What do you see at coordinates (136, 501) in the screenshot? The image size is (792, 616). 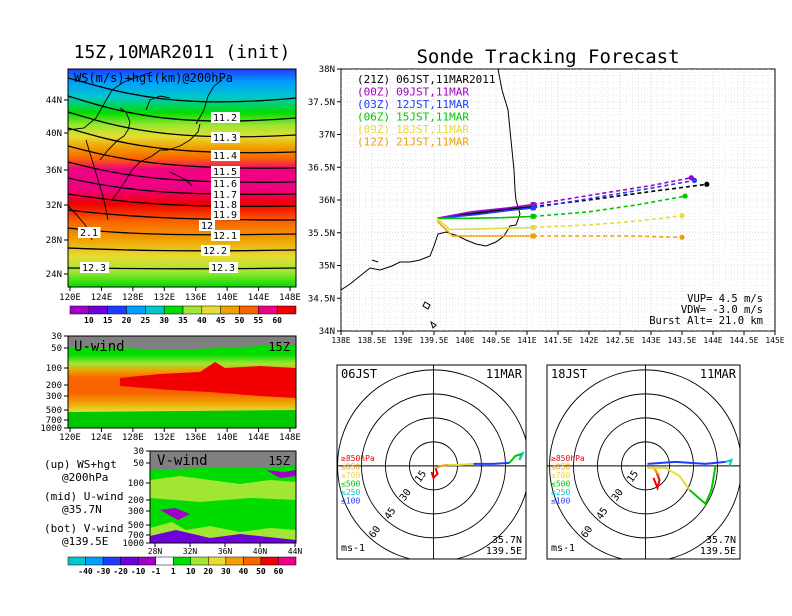 I see `v-wind-p-tick-label: 200` at bounding box center [136, 501].